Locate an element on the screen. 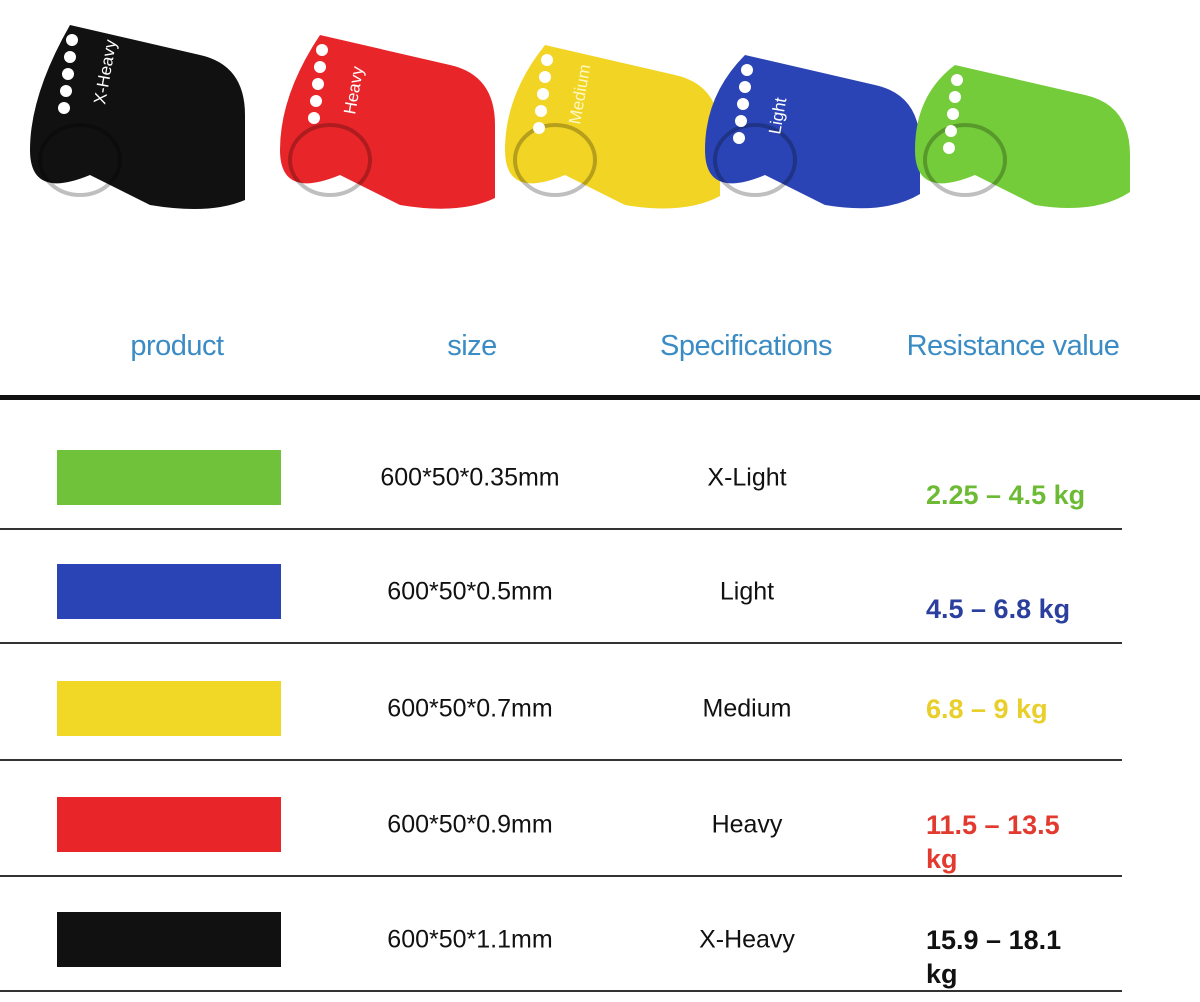 The width and height of the screenshot is (1200, 1002). size-cell: 600*50*0.9mm is located at coordinates (470, 824).